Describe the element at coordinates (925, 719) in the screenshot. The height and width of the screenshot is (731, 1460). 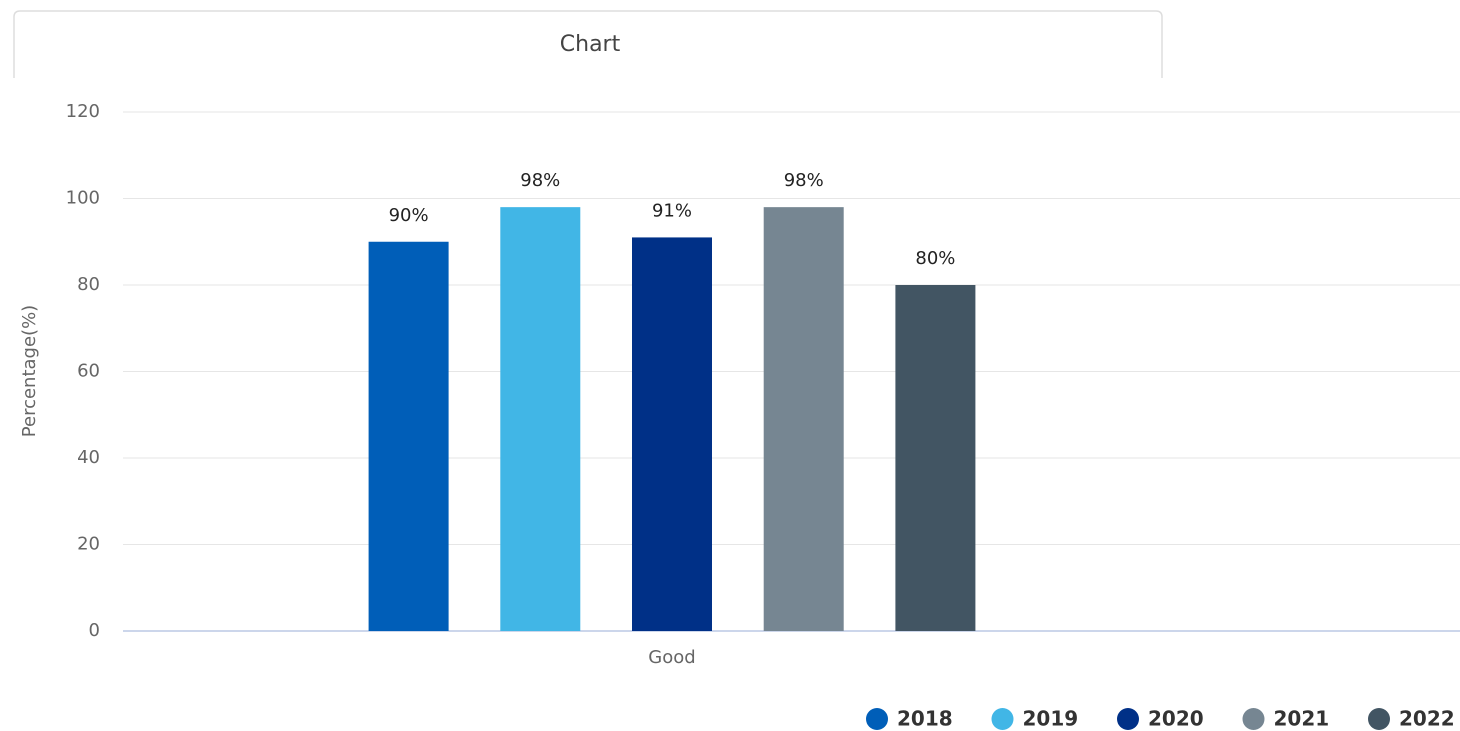
I see `legend-label: 2018` at that location.